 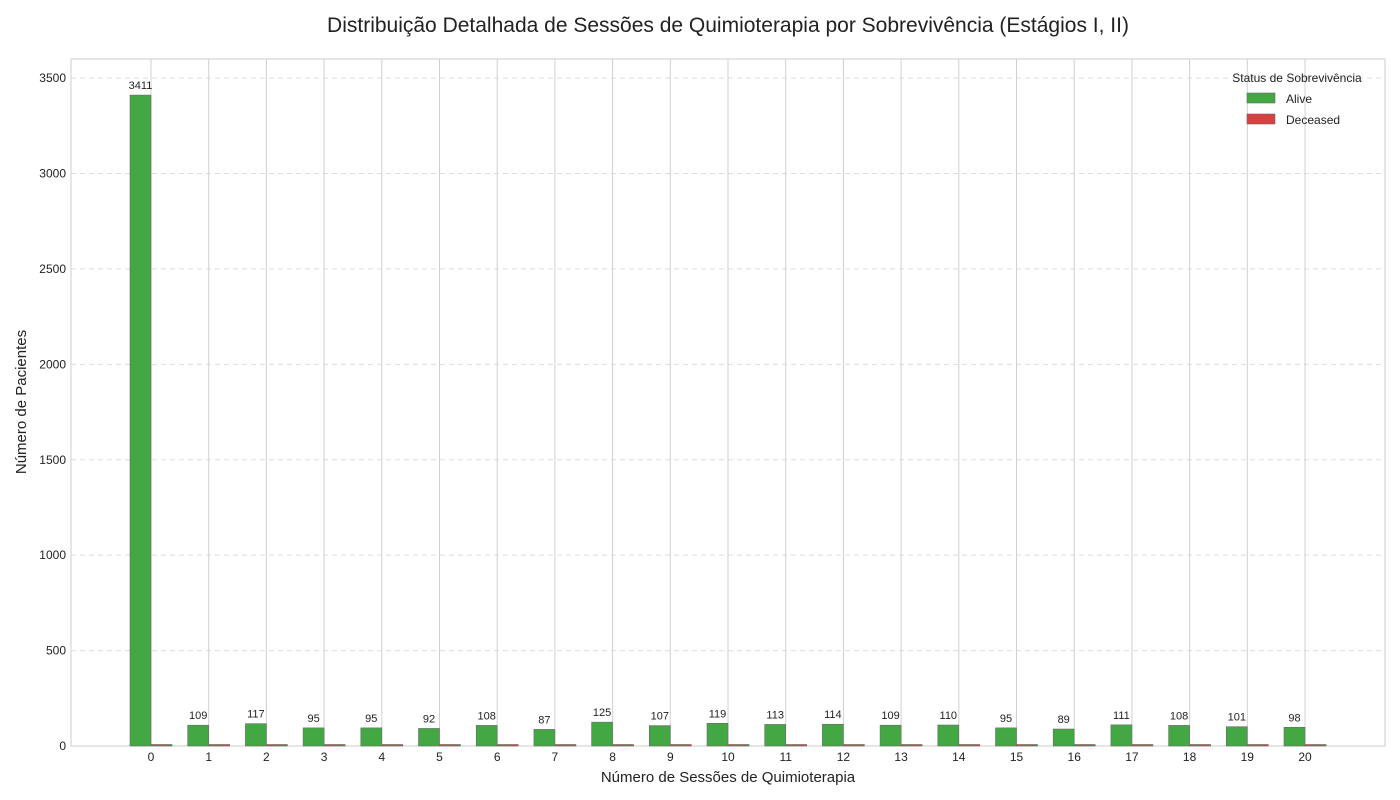 What do you see at coordinates (901, 757) in the screenshot?
I see `x-tick-label: 13` at bounding box center [901, 757].